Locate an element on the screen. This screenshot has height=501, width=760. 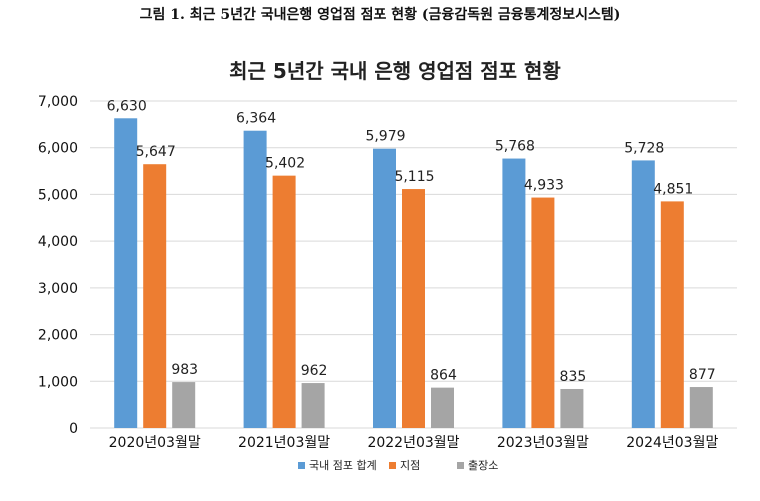
y-tick-label: 0 is located at coordinates (73, 429).